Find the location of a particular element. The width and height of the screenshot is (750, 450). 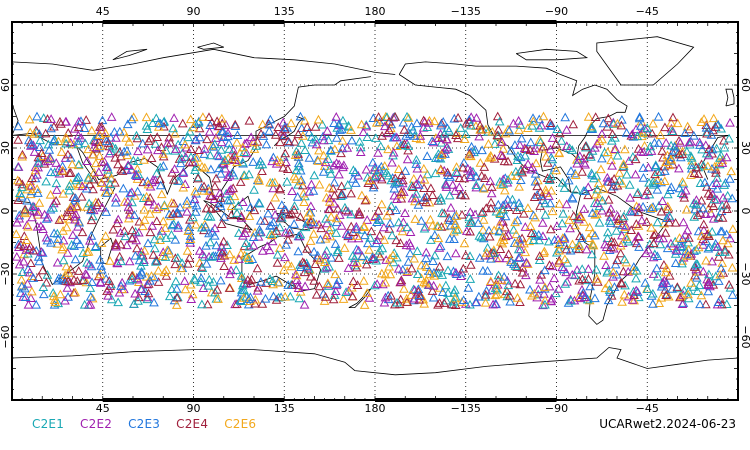

right-lat-label: −60 is located at coordinates (744, 336).